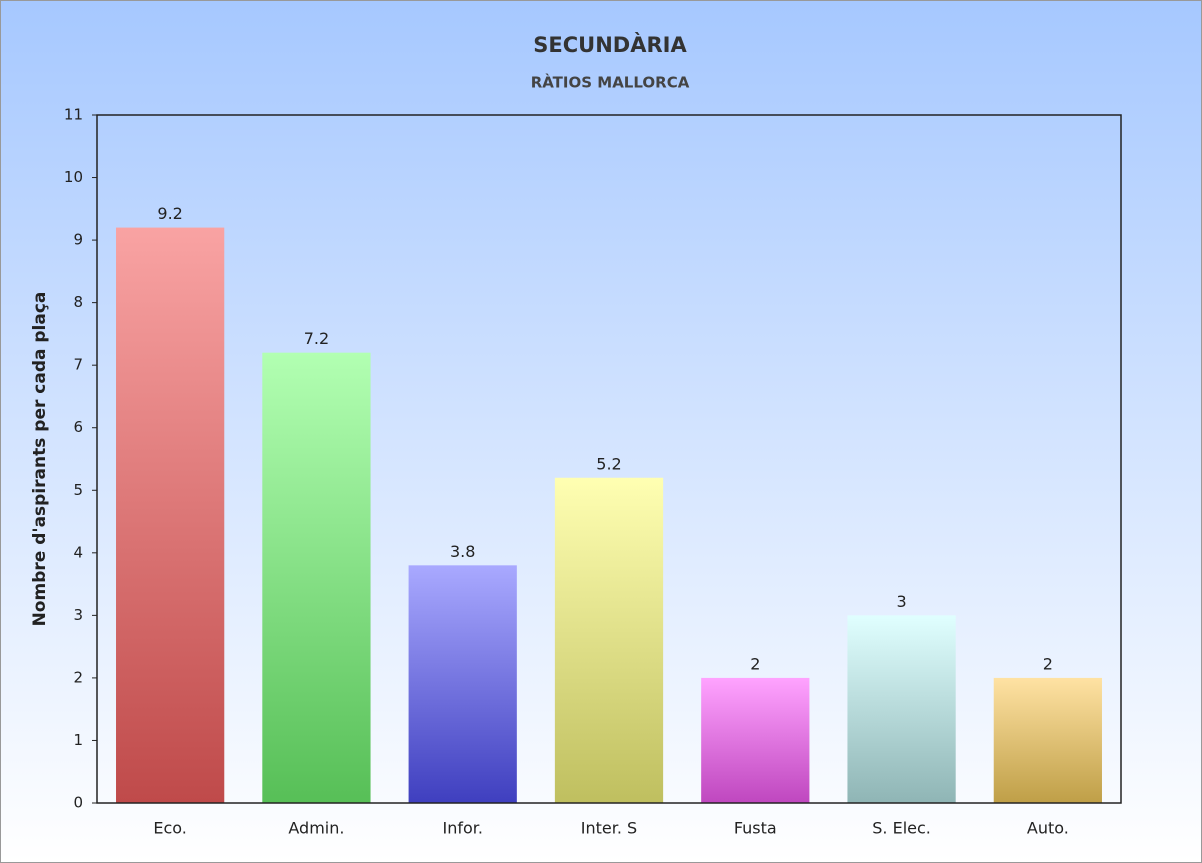 The image size is (1202, 863). Describe the element at coordinates (78, 615) in the screenshot. I see `y-tick-label: 3` at that location.